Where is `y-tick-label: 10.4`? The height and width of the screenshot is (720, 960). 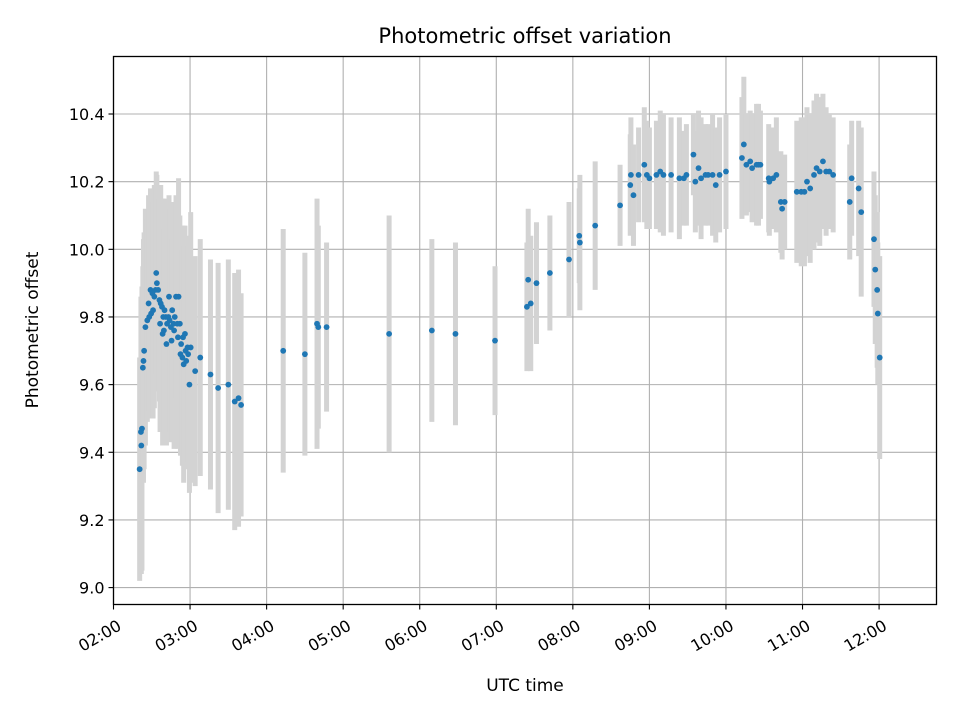
y-tick-label: 10.4 is located at coordinates (87, 114).